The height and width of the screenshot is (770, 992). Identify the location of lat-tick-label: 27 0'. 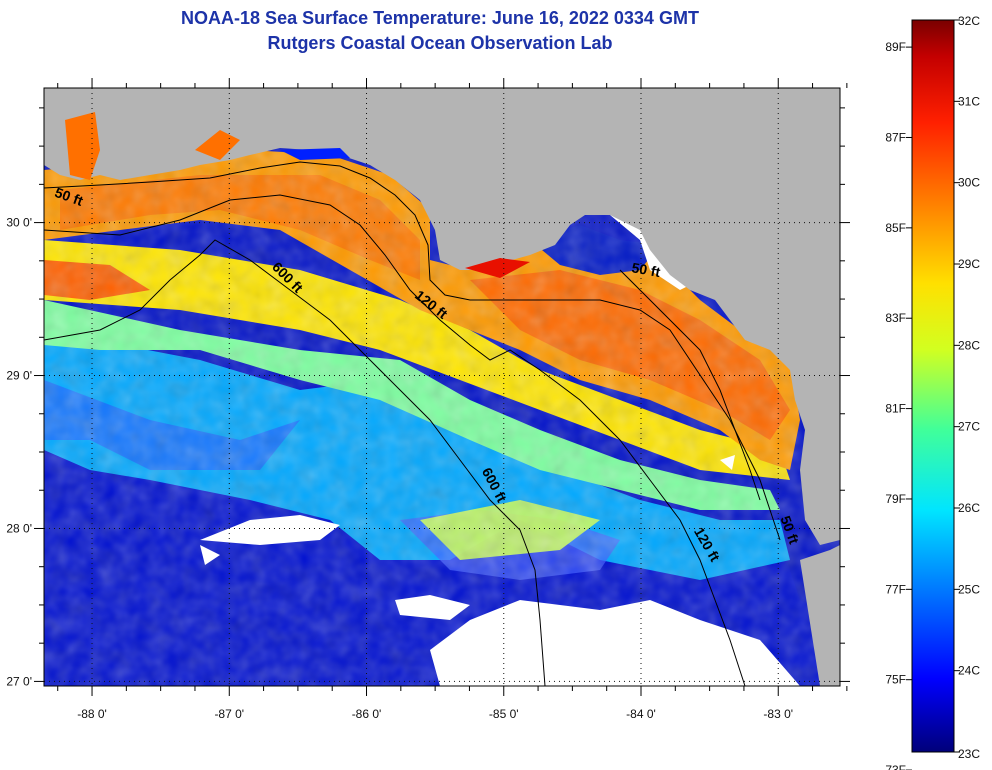
(19, 681).